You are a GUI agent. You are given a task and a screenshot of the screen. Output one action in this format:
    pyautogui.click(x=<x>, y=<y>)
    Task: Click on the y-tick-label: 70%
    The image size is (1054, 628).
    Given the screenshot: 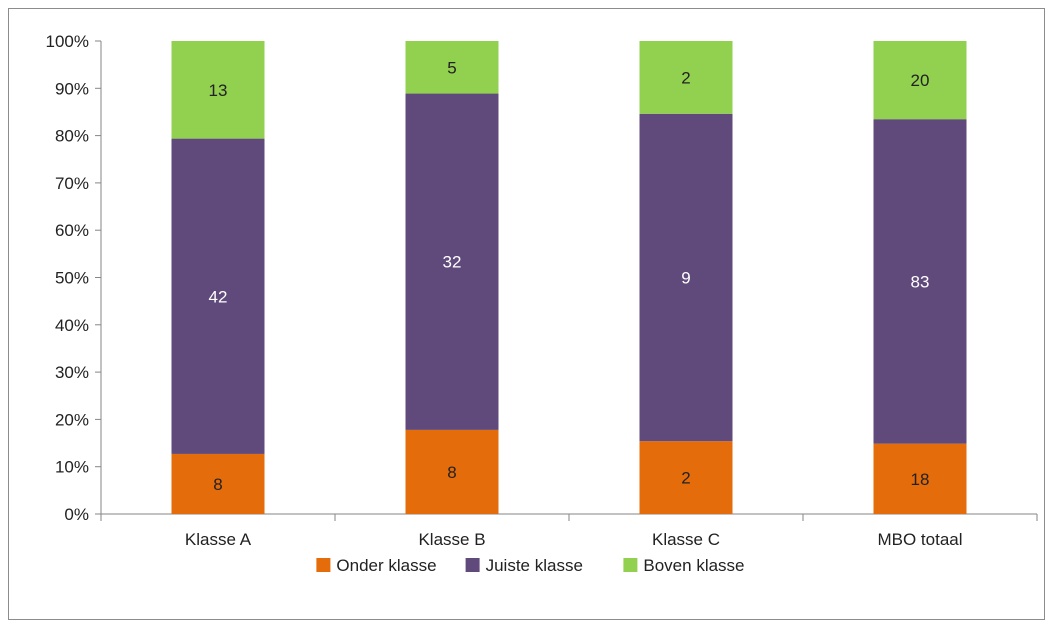 What is the action you would take?
    pyautogui.click(x=72, y=183)
    